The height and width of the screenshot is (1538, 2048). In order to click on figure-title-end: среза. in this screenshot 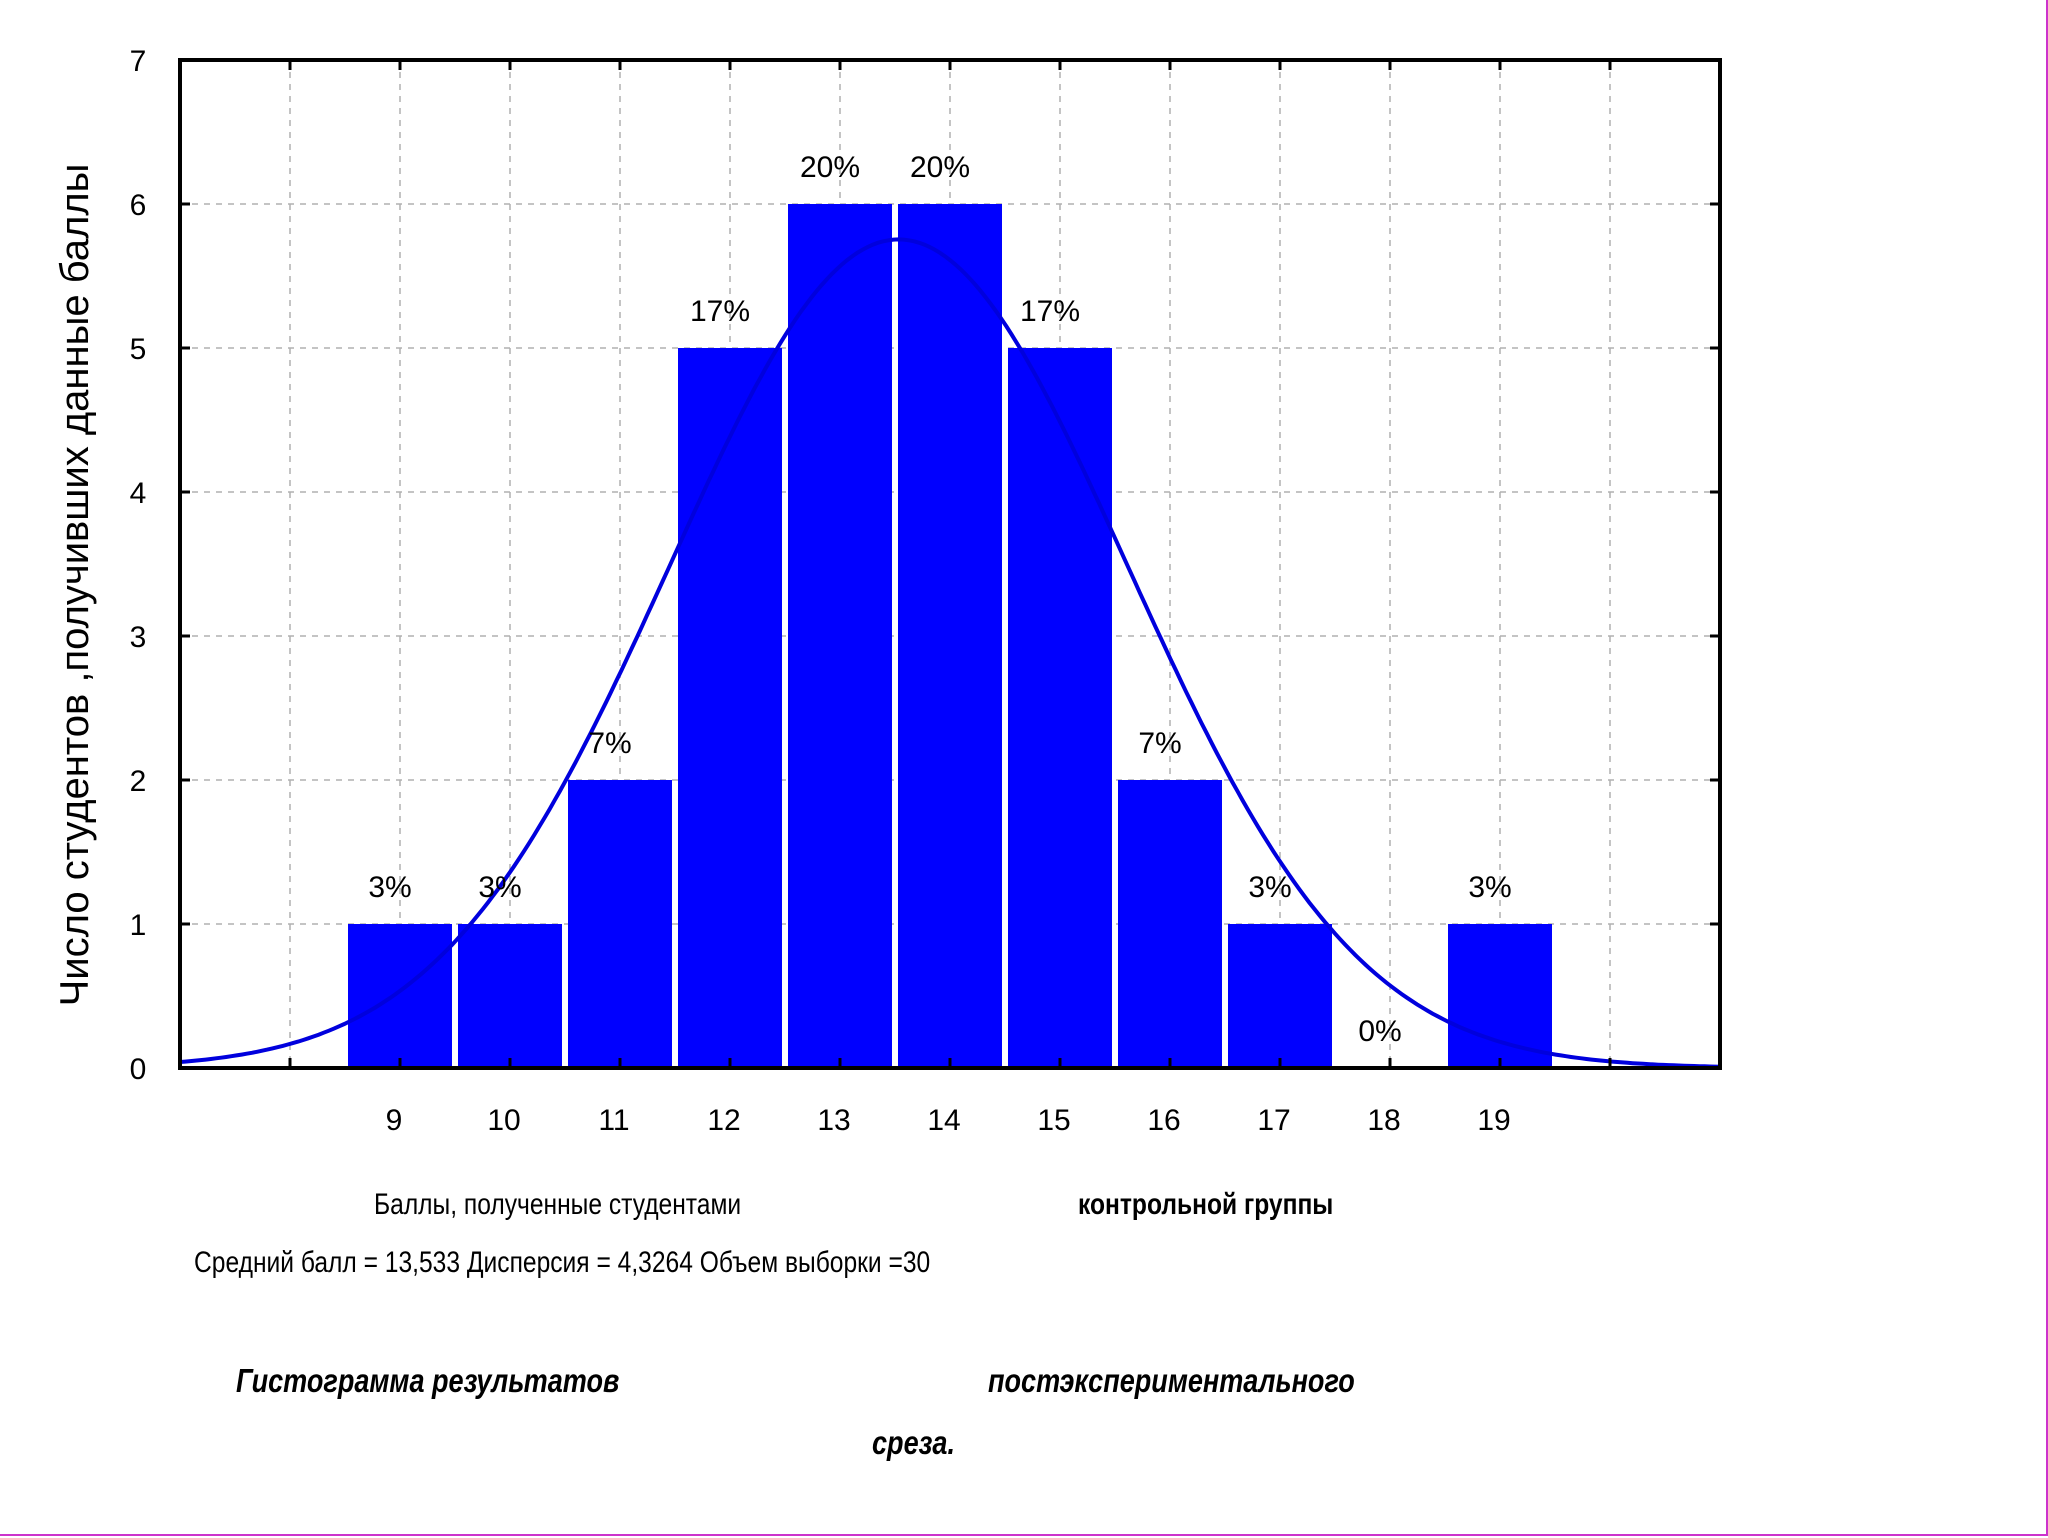, I will do `click(914, 1442)`.